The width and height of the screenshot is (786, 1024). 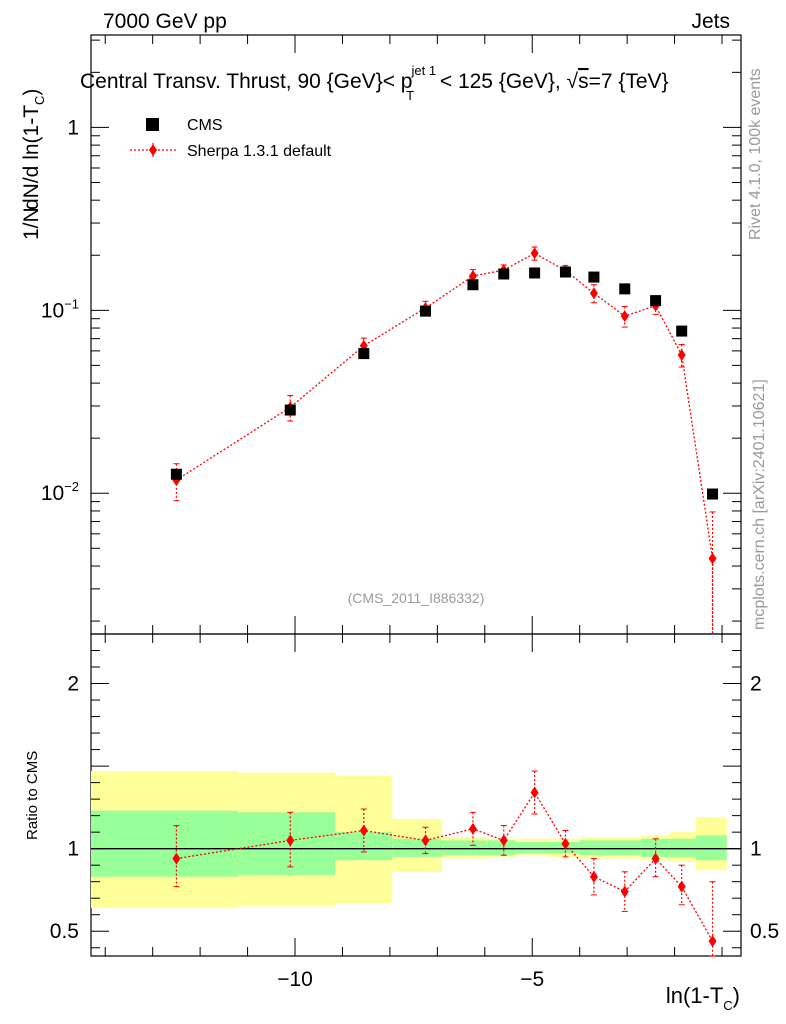 I want to click on y-axis-label-main: dN/d ln(1-T, so click(x=31, y=157).